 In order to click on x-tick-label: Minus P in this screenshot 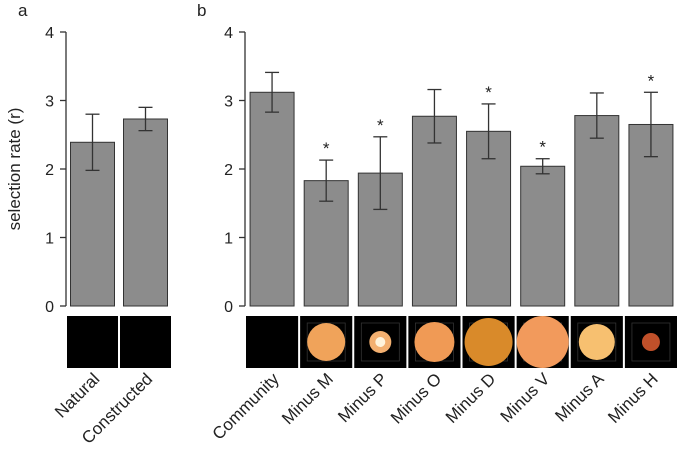, I will do `click(362, 397)`.